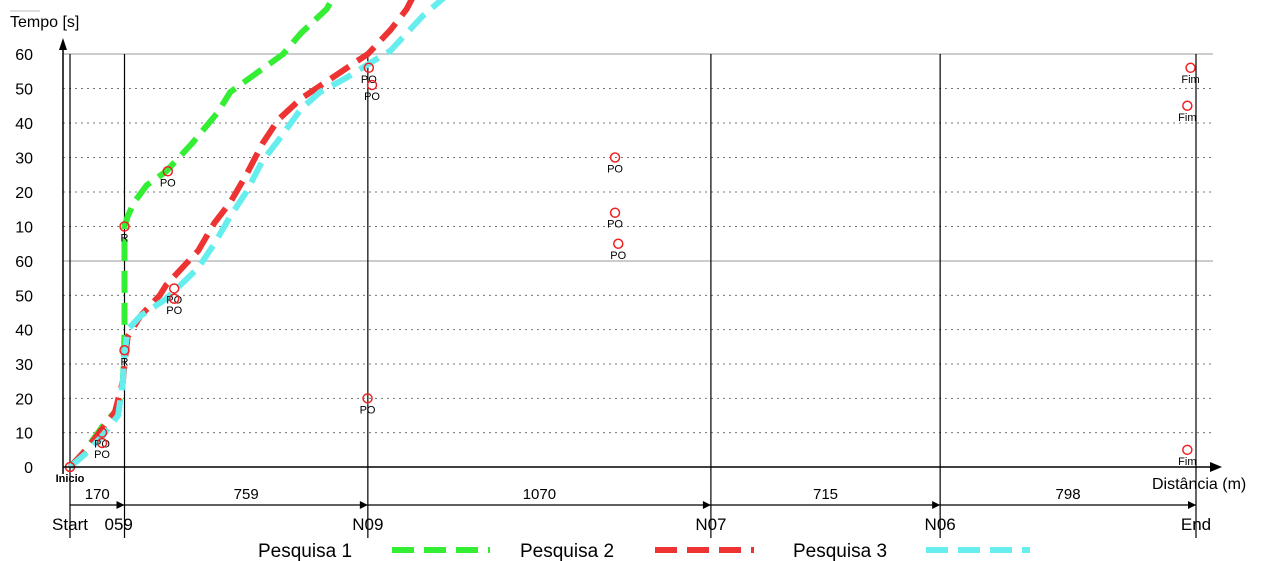 The width and height of the screenshot is (1278, 561). What do you see at coordinates (940, 524) in the screenshot?
I see `node-label: N06` at bounding box center [940, 524].